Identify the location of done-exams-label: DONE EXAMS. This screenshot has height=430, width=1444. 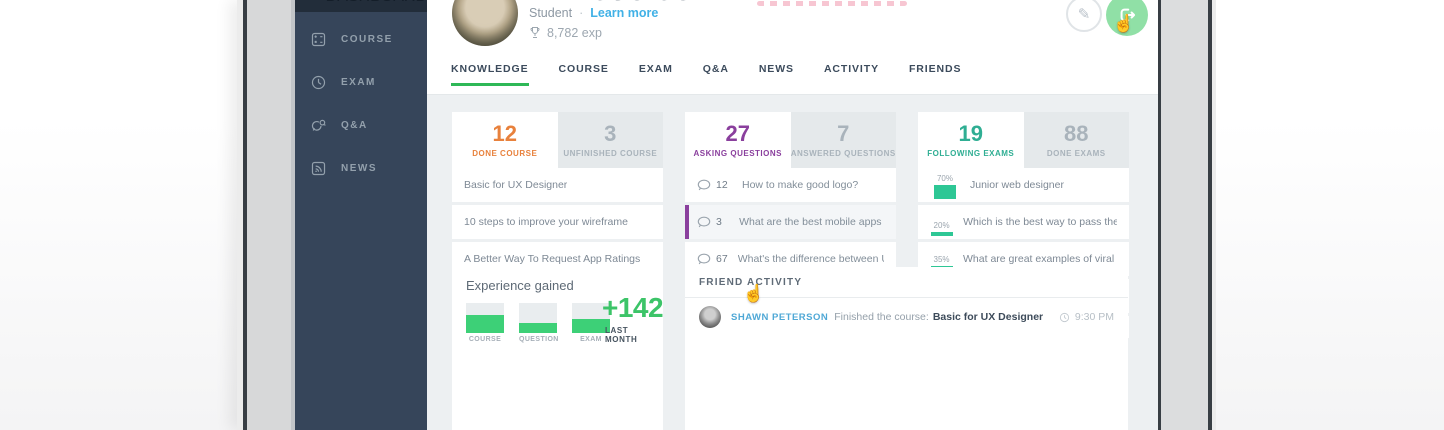
(1076, 153).